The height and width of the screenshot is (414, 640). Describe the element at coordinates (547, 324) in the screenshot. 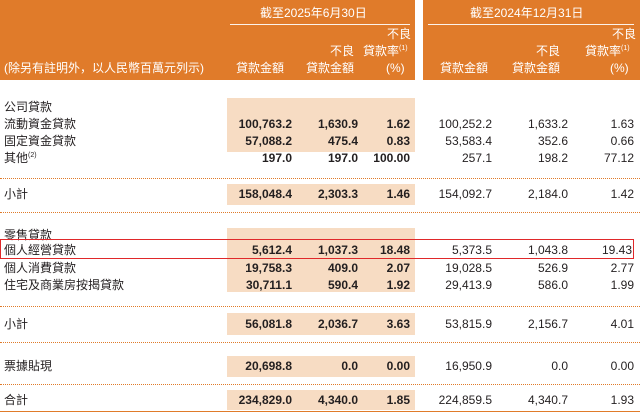

I see `npl-p2: 2,156.7` at that location.